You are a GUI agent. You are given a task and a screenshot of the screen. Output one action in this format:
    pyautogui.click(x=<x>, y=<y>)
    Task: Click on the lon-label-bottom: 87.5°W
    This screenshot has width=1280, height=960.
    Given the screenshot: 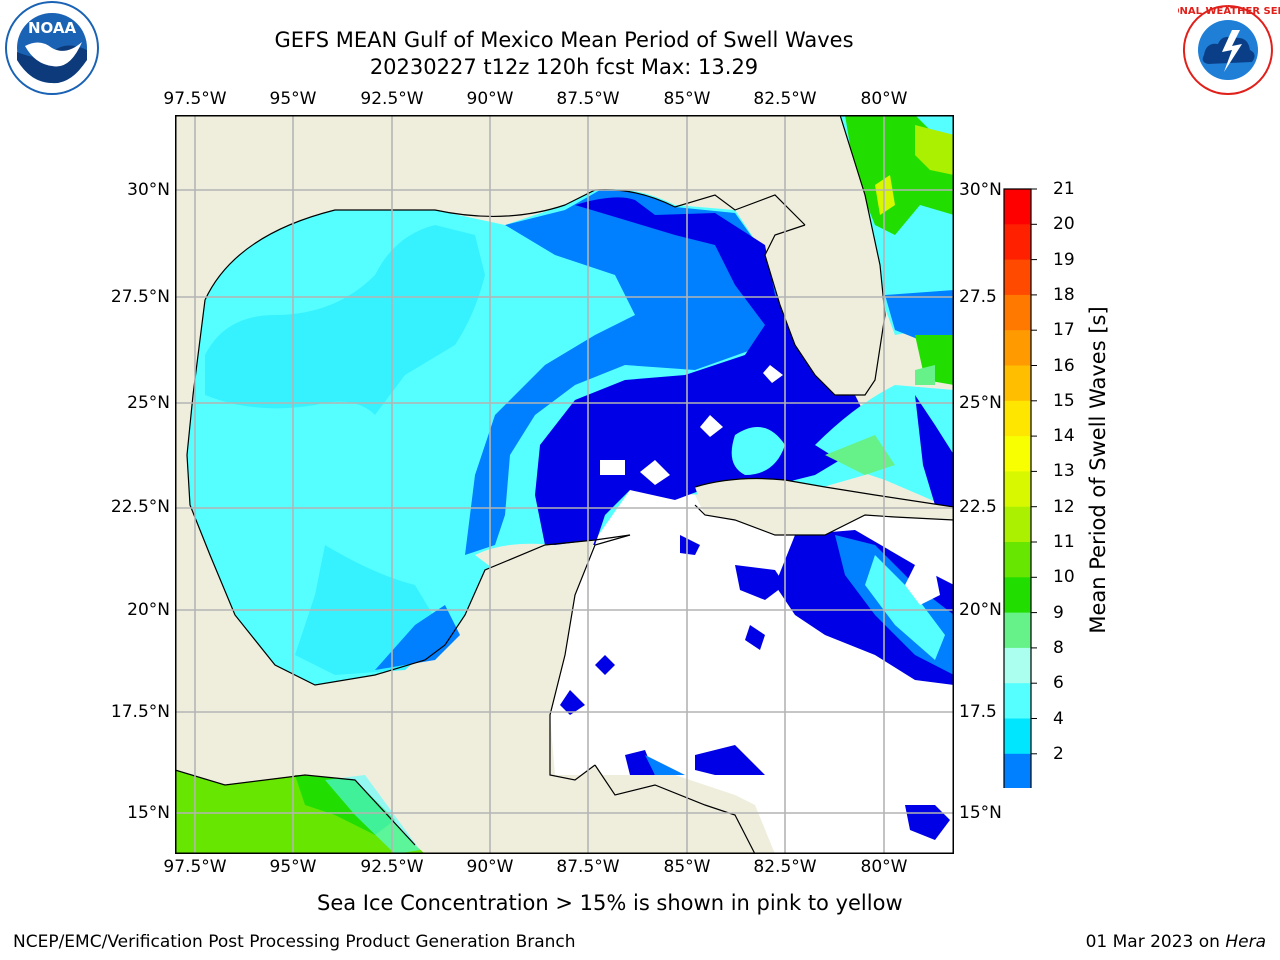 What is the action you would take?
    pyautogui.click(x=588, y=867)
    